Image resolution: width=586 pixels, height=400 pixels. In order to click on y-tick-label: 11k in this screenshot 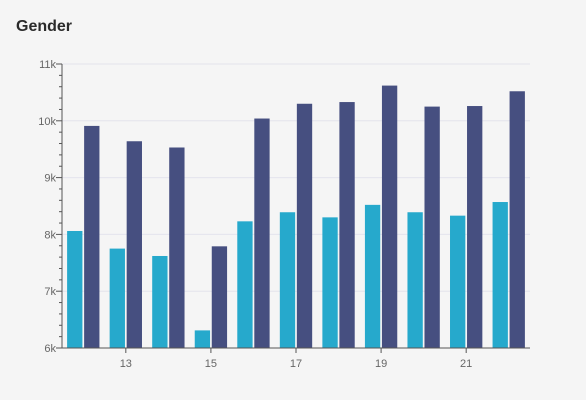, I will do `click(47, 65)`.